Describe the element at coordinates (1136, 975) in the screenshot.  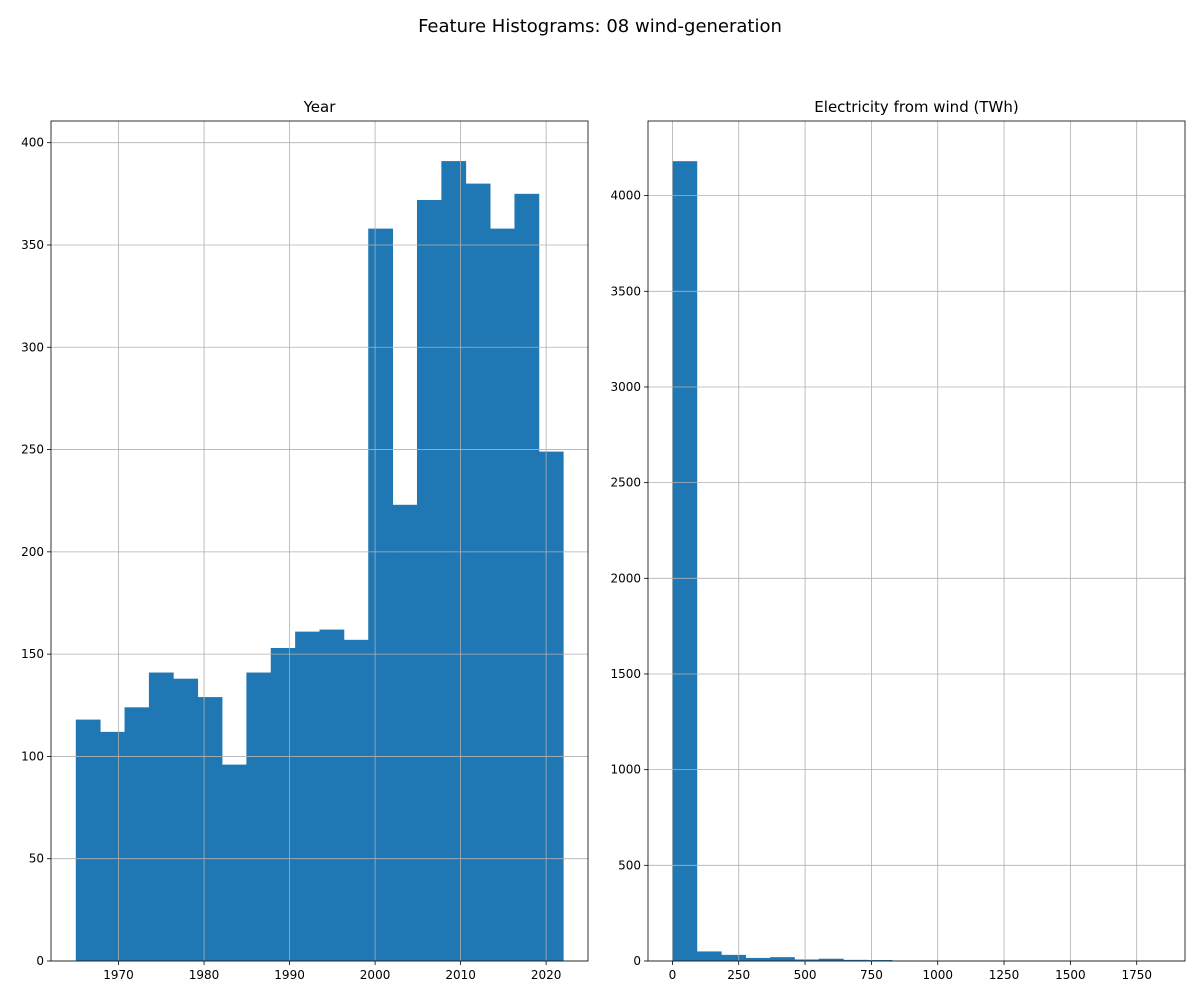
I see `x-tick-label: 1750` at that location.